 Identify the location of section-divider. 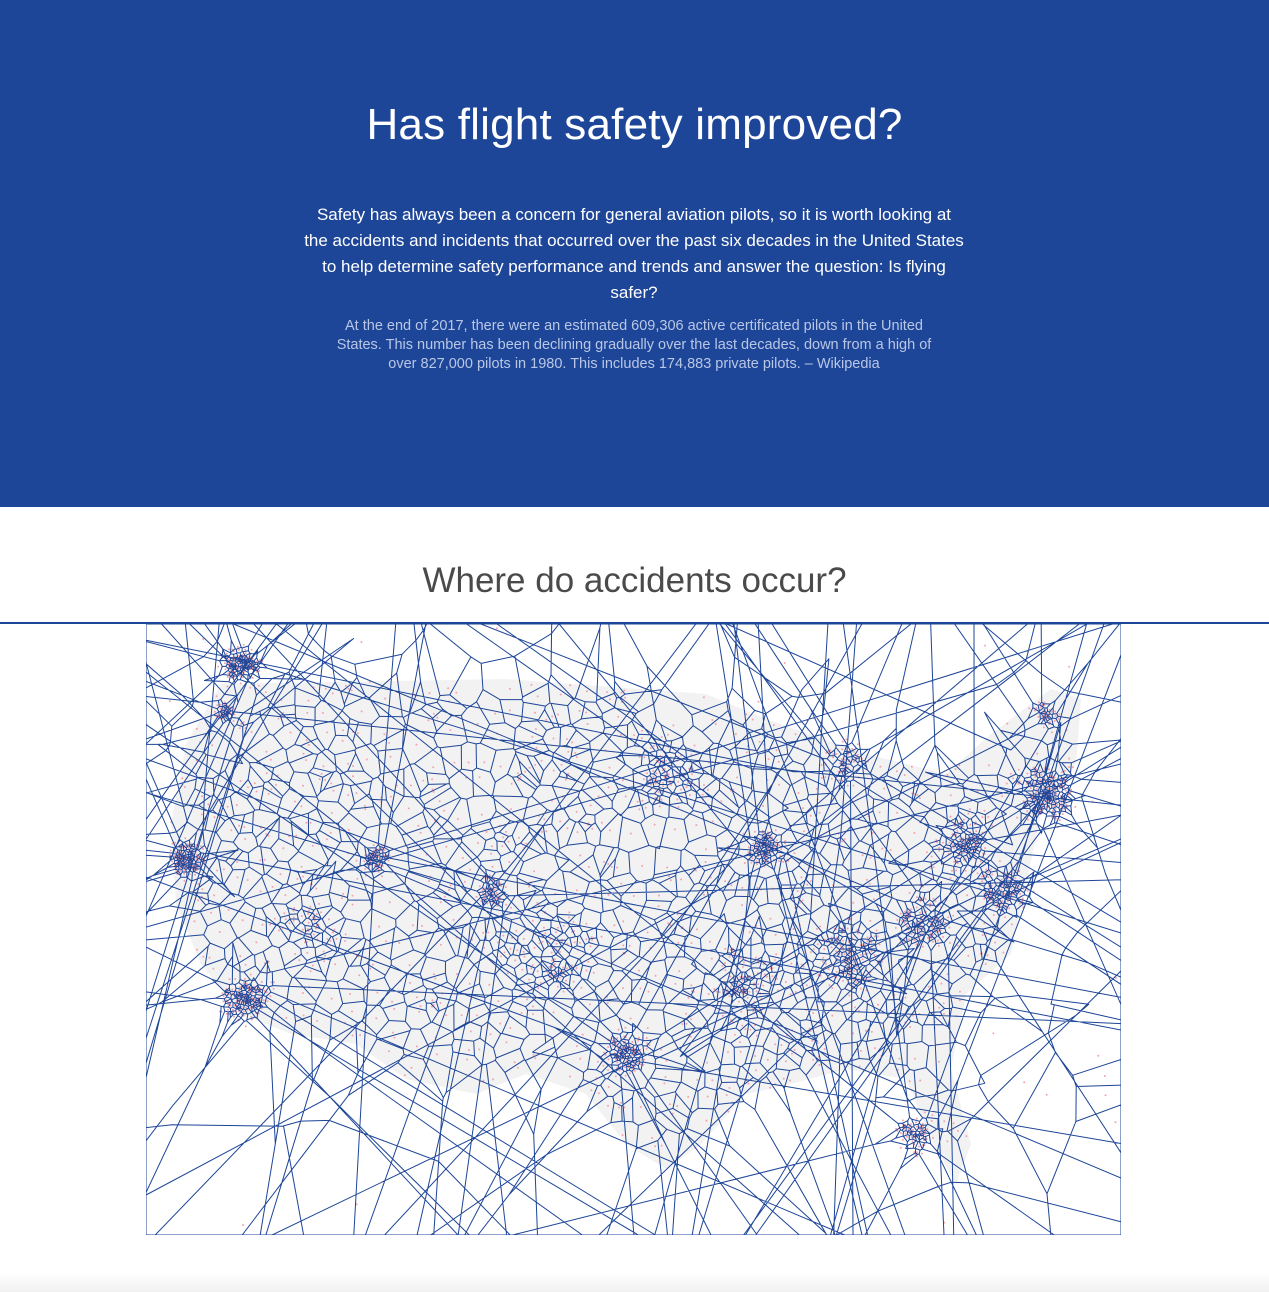
(634, 623).